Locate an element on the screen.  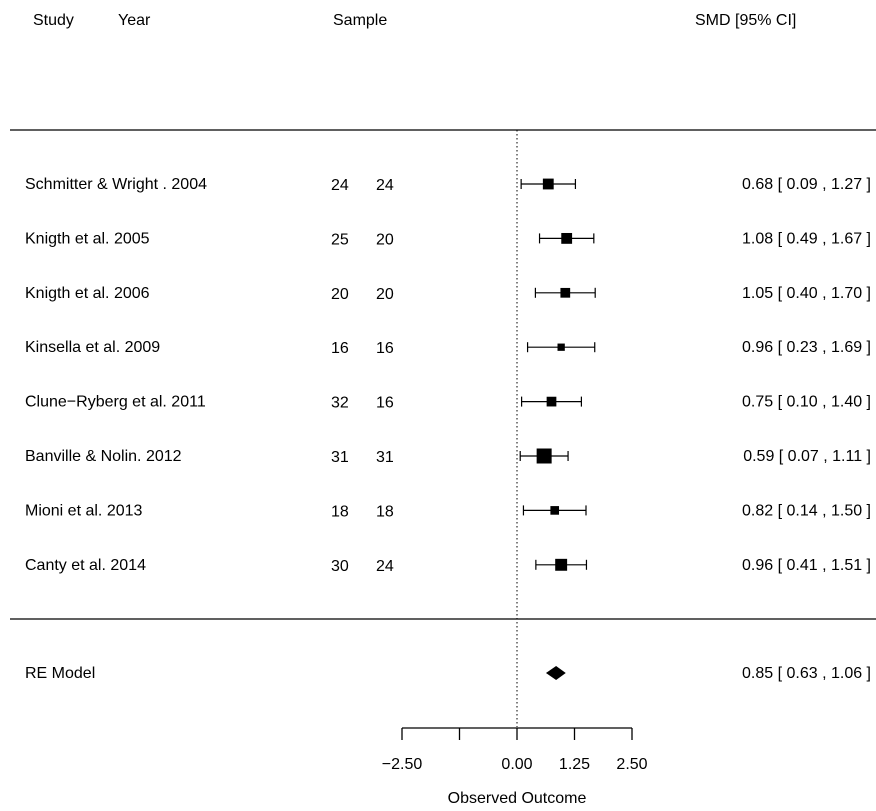
sample-n1: 24 is located at coordinates (340, 185).